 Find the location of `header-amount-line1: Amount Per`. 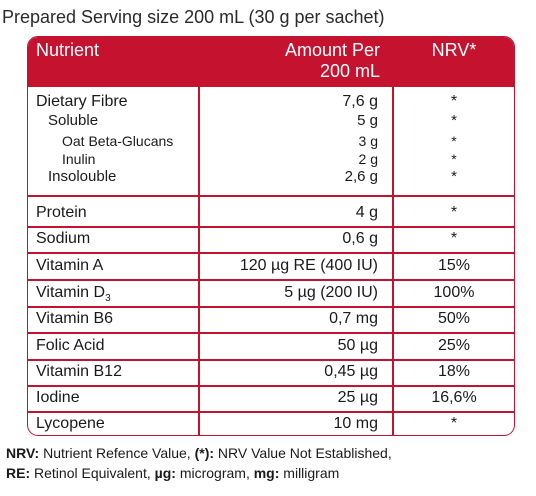

header-amount-line1: Amount Per is located at coordinates (332, 50).